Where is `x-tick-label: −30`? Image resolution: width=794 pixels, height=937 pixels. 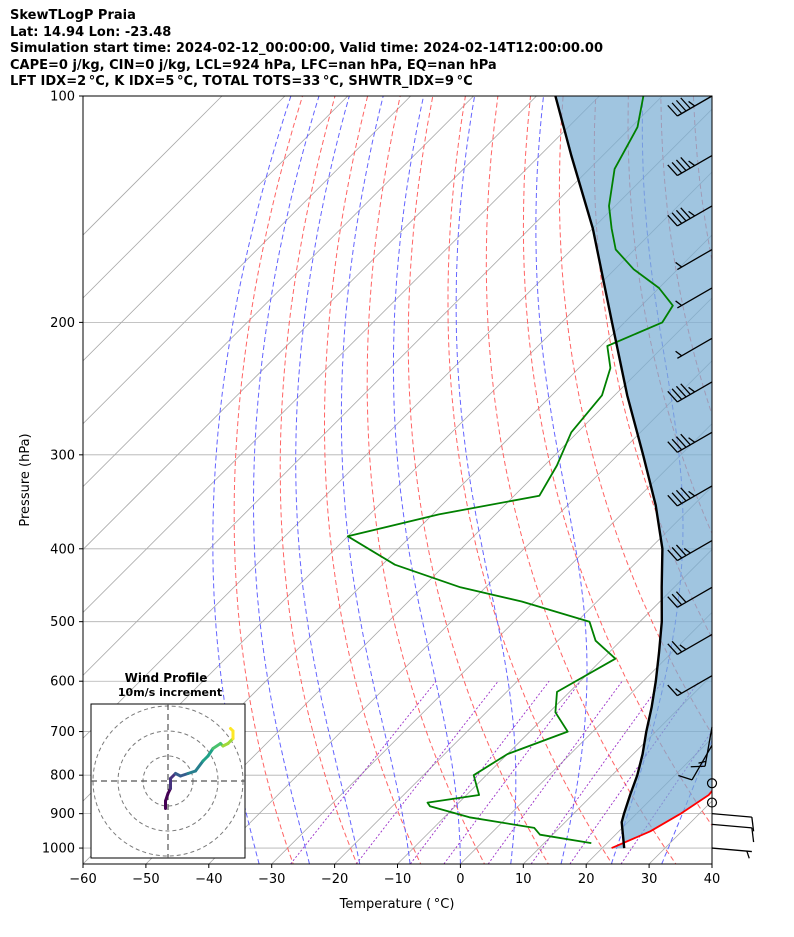 x-tick-label: −30 is located at coordinates (271, 879).